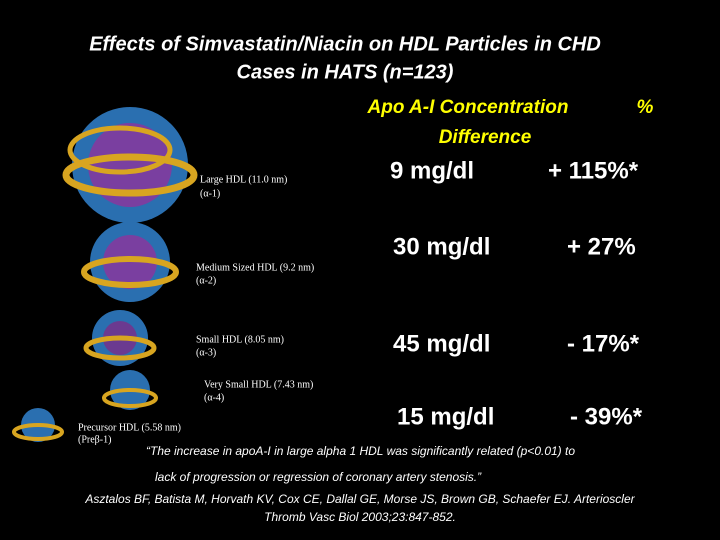 The height and width of the screenshot is (540, 720). Describe the element at coordinates (240, 339) in the screenshot. I see `particle-label: Small HDL (8.05 nm)` at that location.